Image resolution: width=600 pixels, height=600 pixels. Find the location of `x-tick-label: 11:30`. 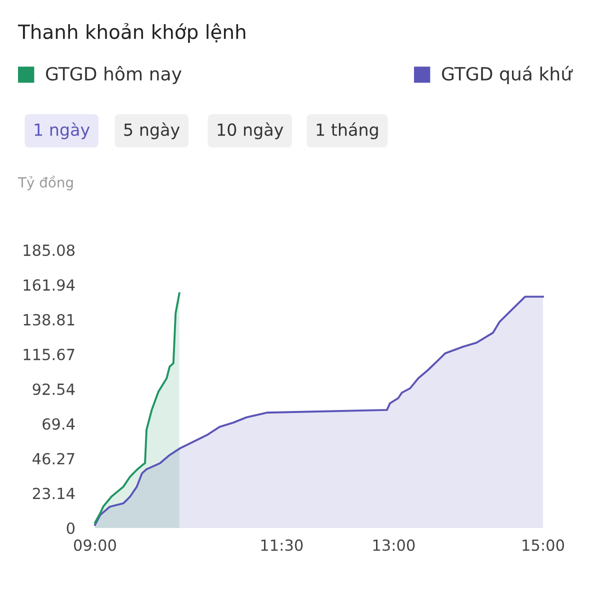

x-tick-label: 11:30 is located at coordinates (282, 545).